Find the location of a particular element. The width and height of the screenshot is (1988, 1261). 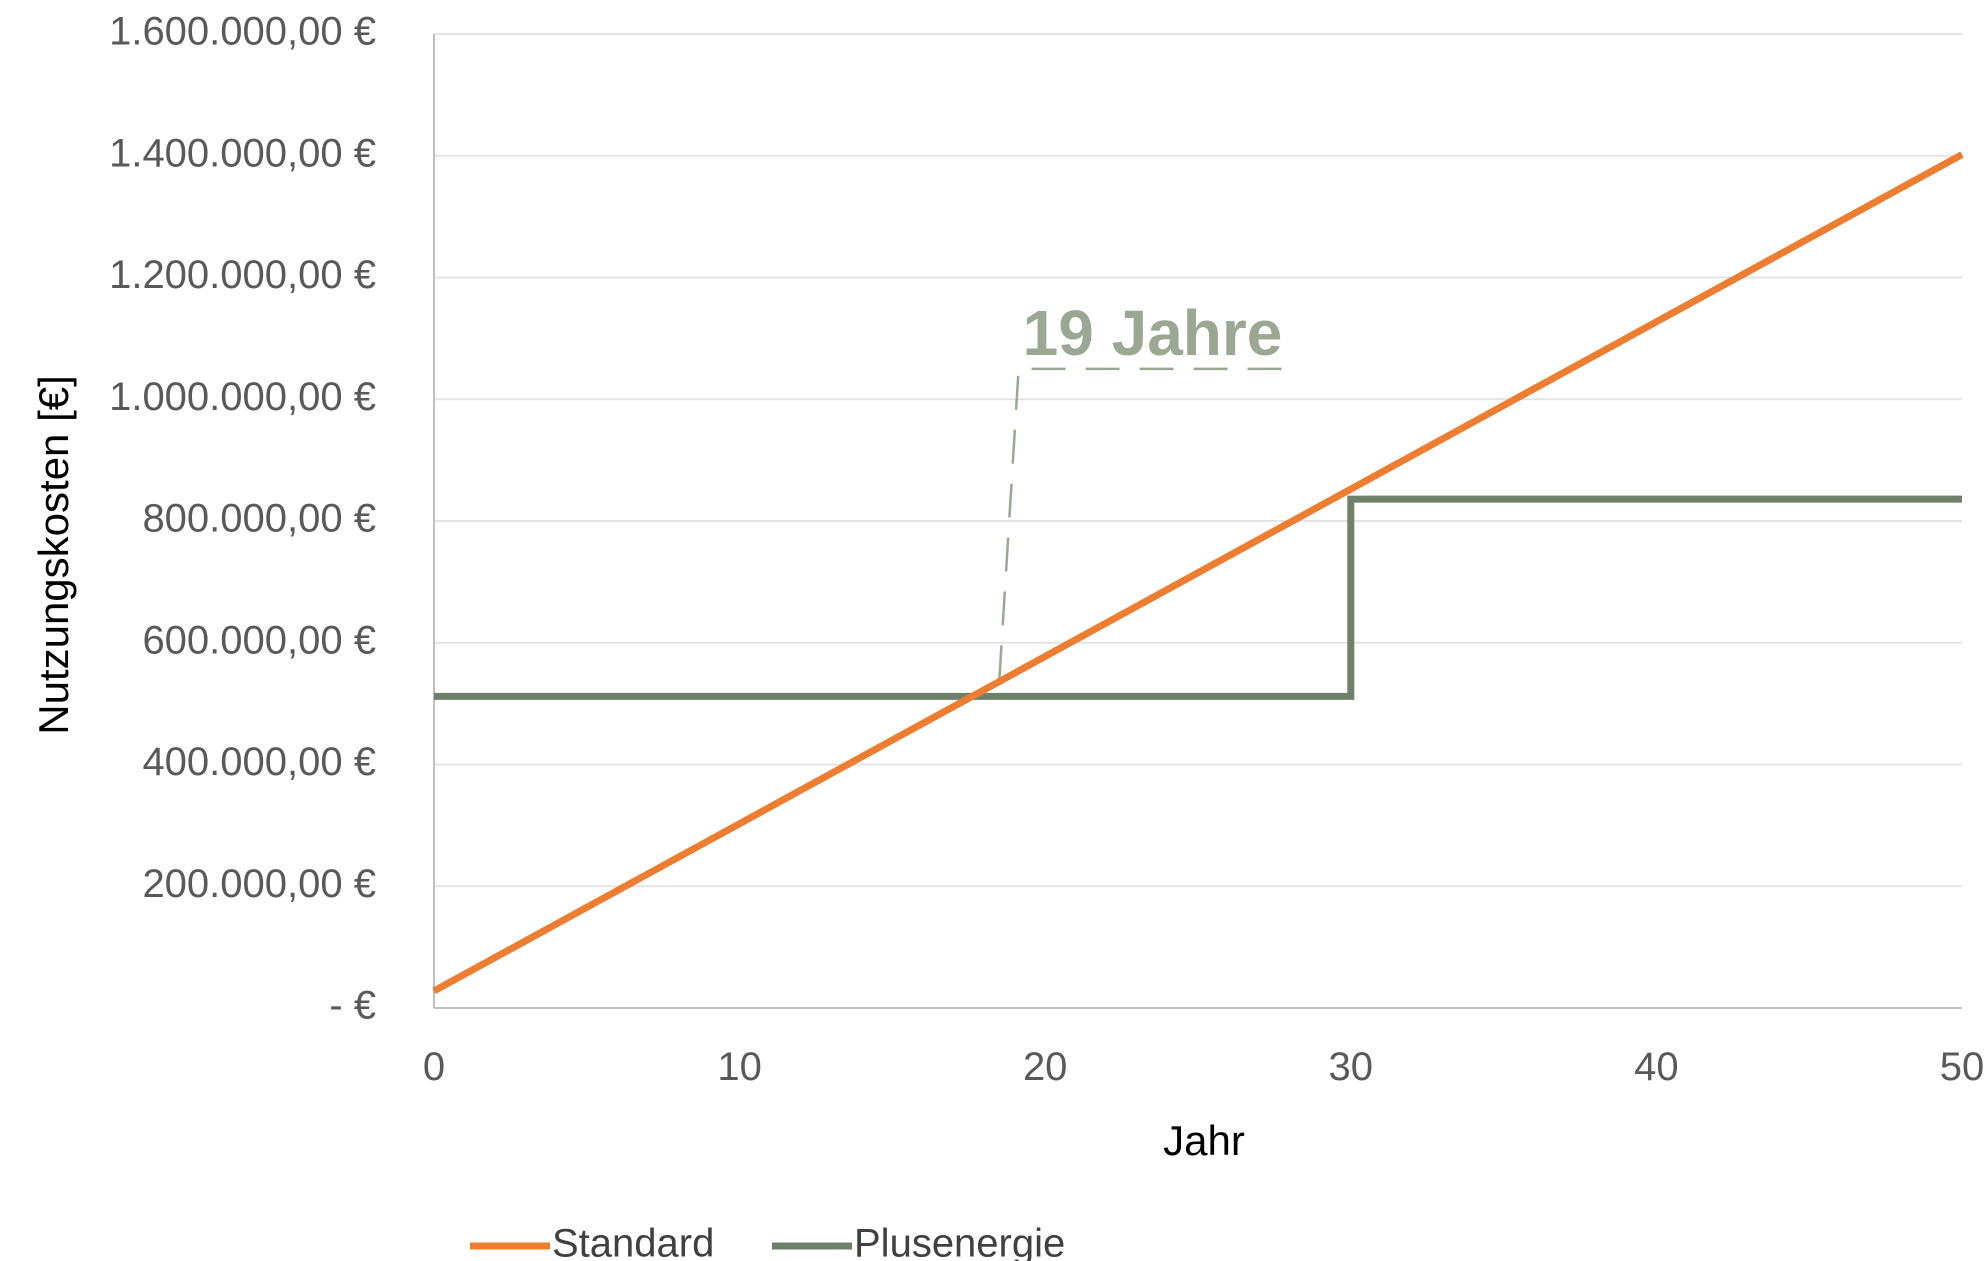

y-tick-label: 800.000,00 € is located at coordinates (259, 519).